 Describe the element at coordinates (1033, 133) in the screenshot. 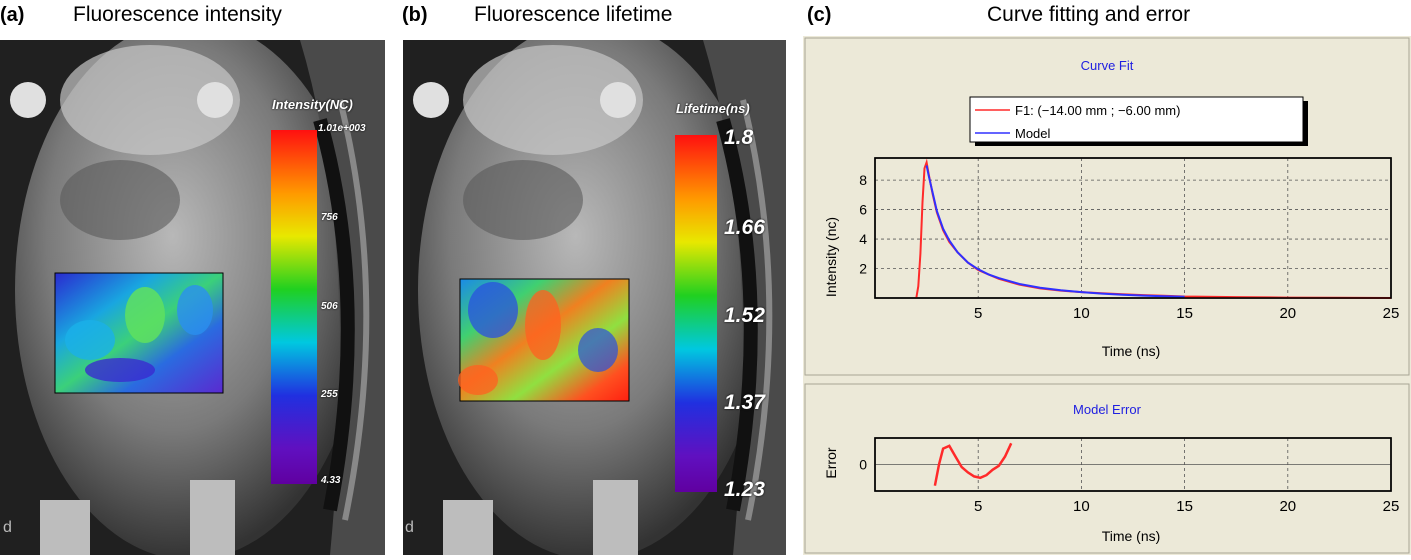

I see `legend-entry-1: Model` at that location.